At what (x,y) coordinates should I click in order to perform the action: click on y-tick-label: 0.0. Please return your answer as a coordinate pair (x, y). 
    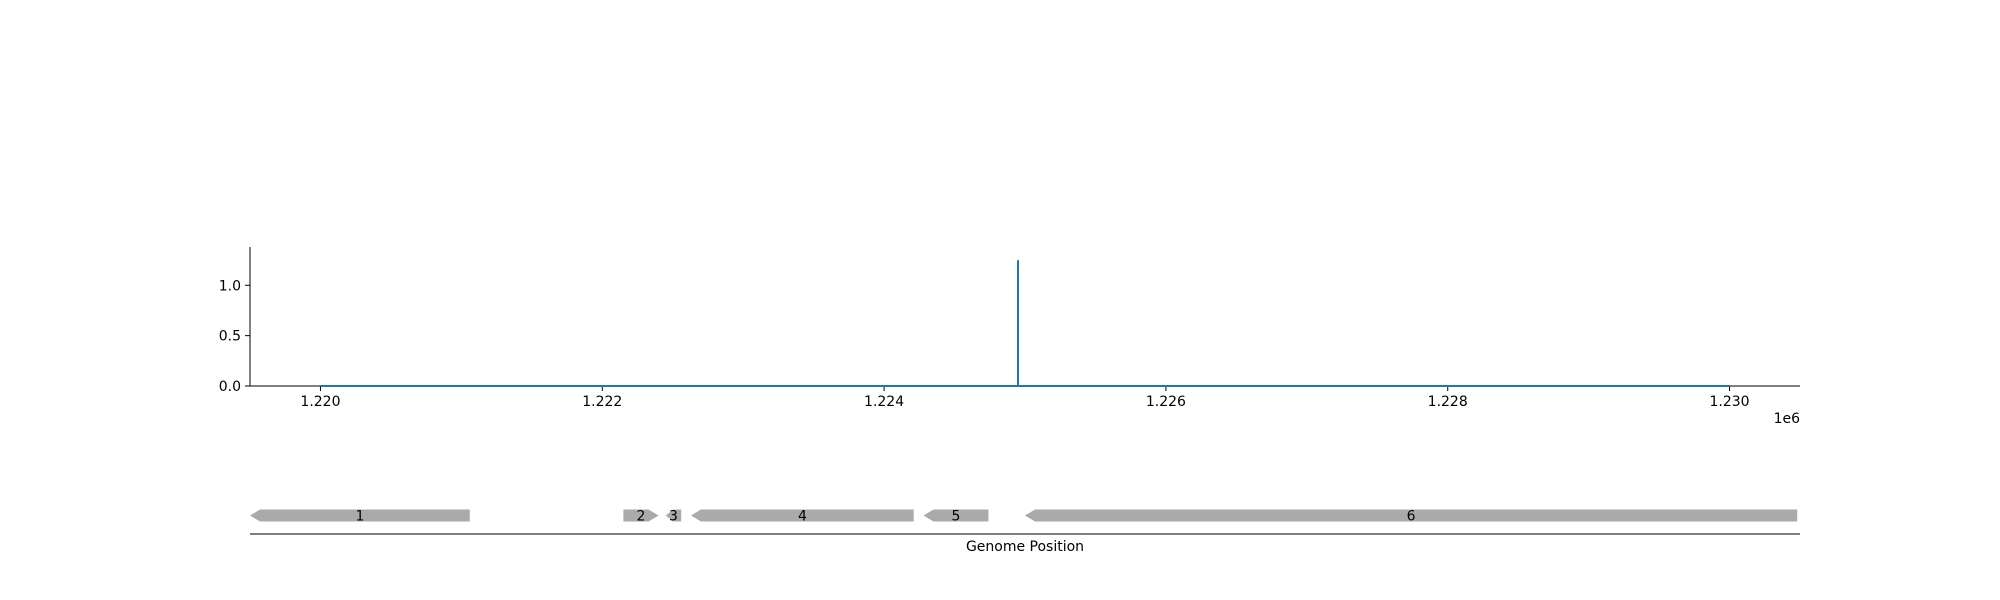
    Looking at the image, I should click on (230, 387).